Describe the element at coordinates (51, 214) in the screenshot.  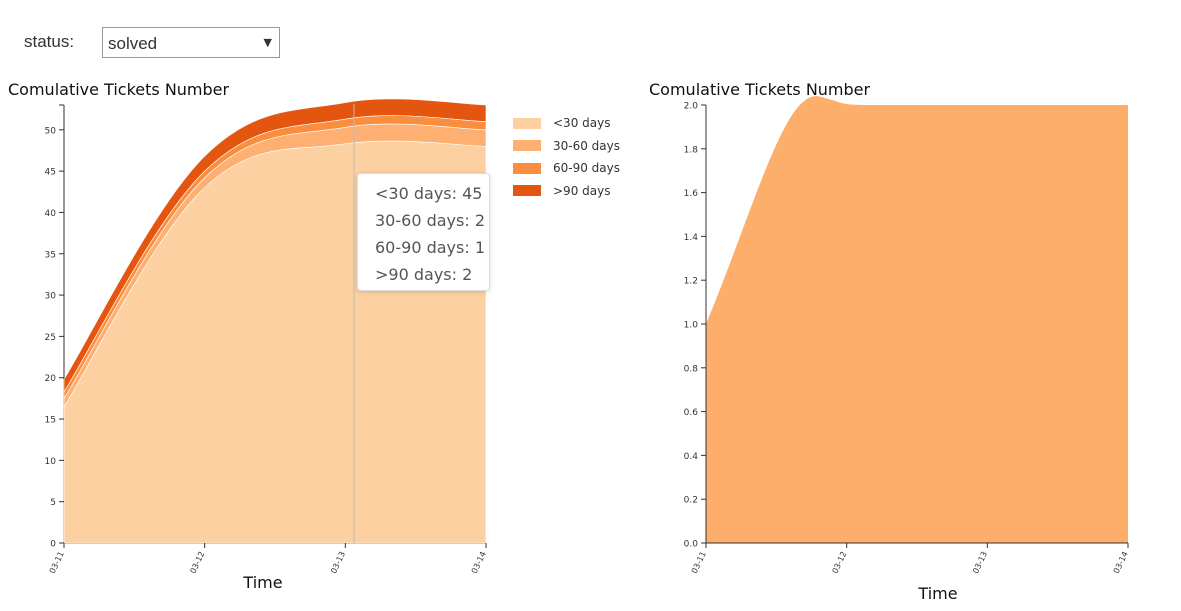
I see `left-ytick-label-8: 40` at that location.